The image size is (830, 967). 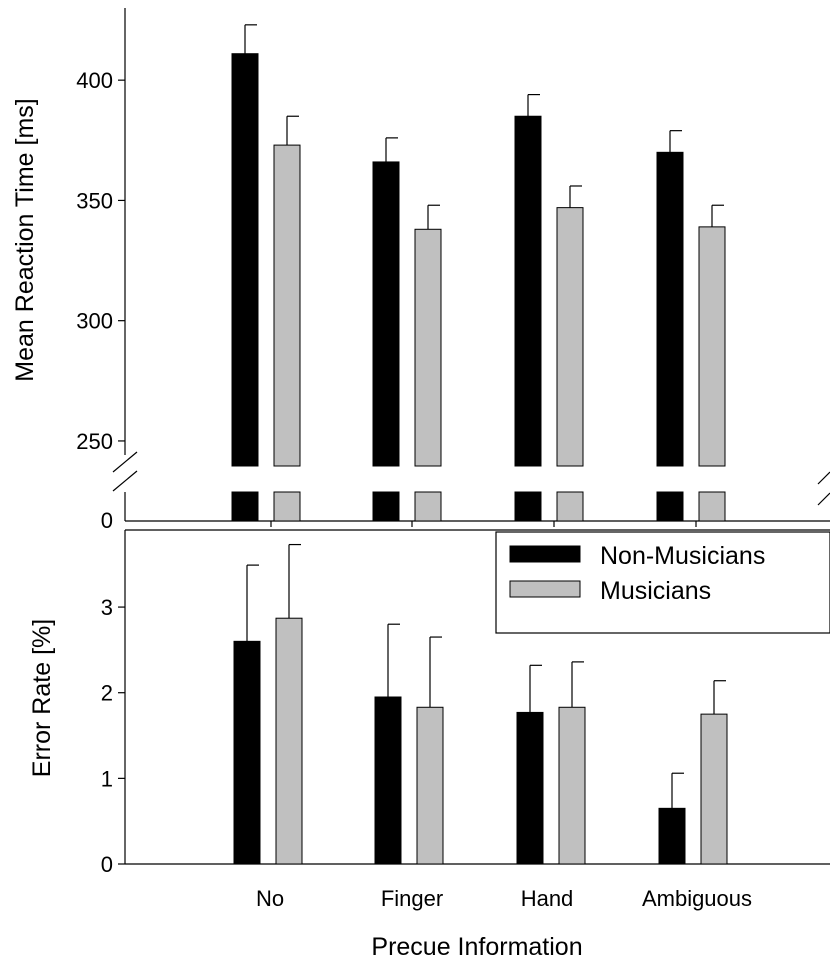 I want to click on x-category-label: No, so click(x=270, y=898).